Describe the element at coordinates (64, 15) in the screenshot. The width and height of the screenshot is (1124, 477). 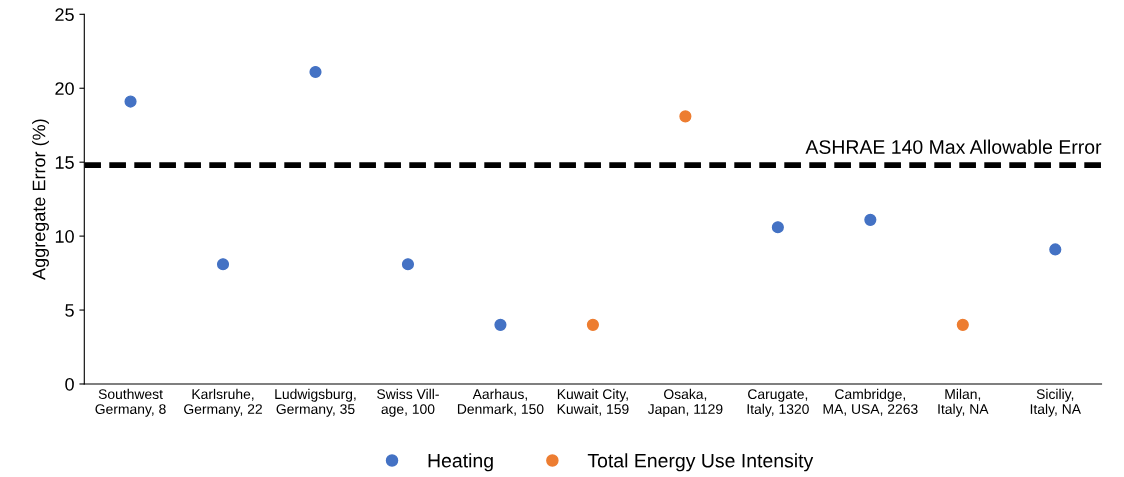
I see `y-tick-label: 25` at that location.